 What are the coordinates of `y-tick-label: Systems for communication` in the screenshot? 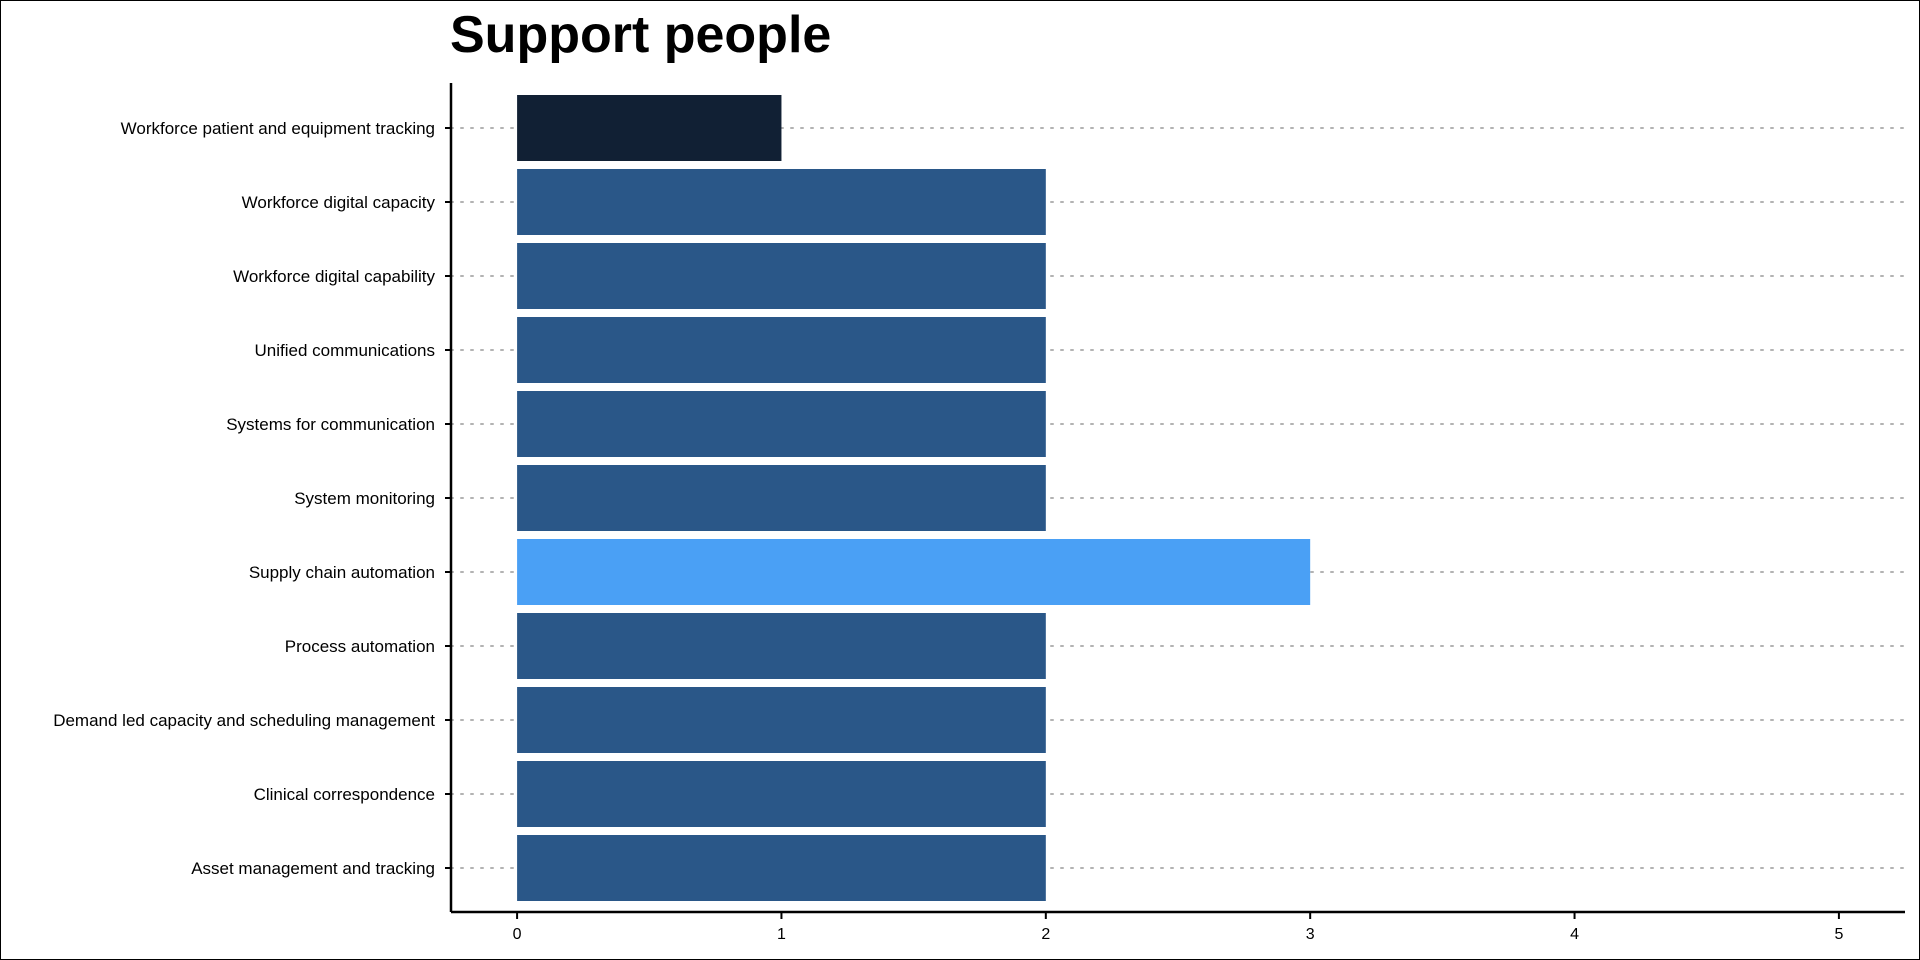 It's located at (330, 424).